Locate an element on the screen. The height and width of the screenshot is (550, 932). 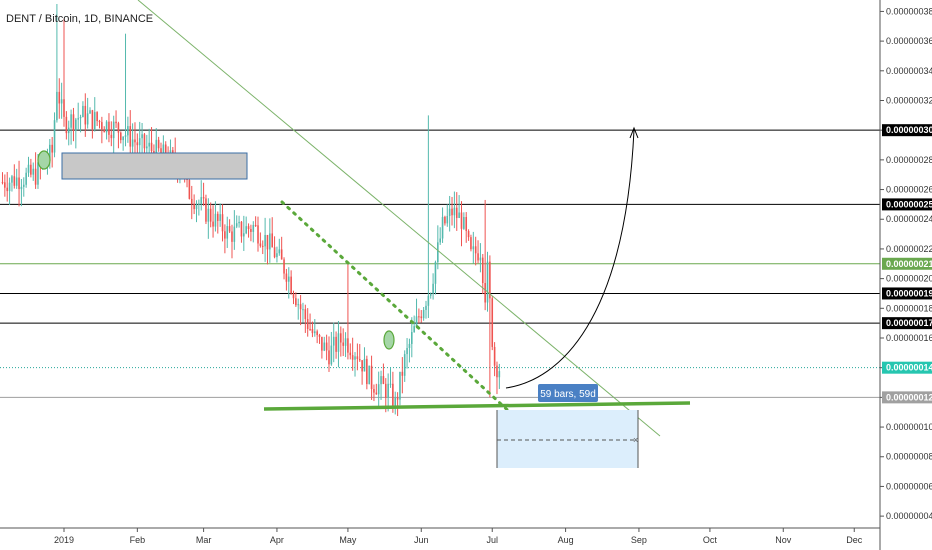
x-tick-label: Feb is located at coordinates (138, 540).